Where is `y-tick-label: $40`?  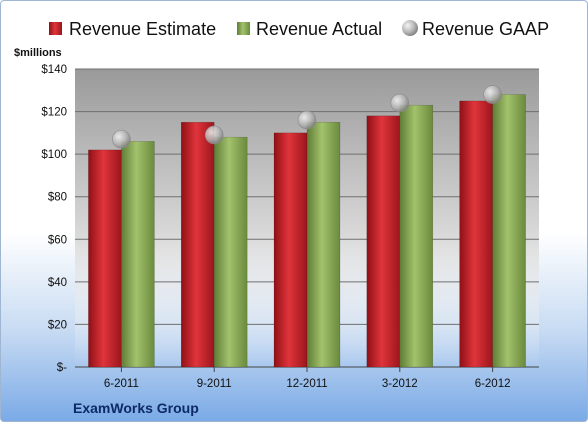 y-tick-label: $40 is located at coordinates (57, 283).